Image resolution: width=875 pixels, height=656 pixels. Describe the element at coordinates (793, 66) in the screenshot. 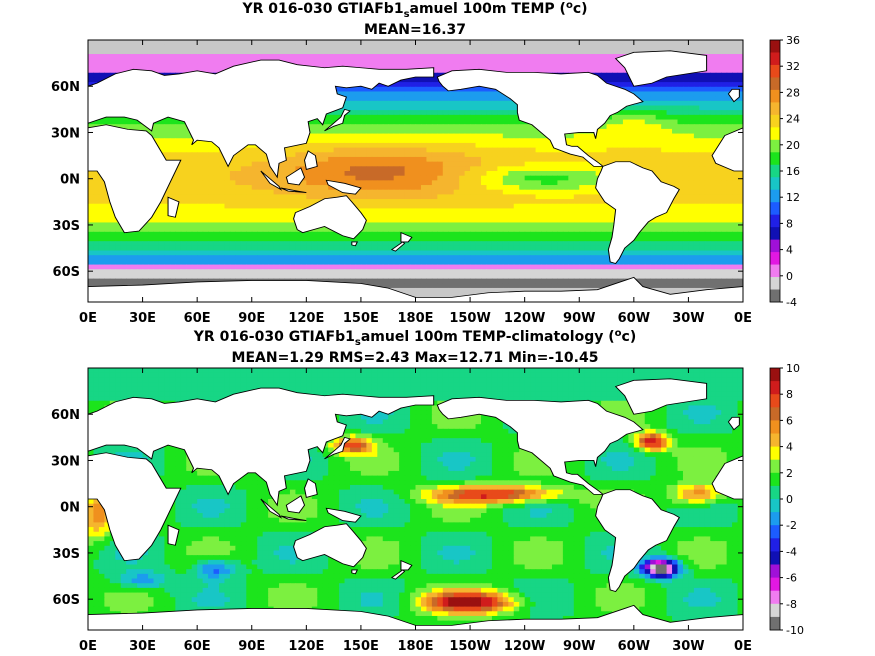

I see `colorbar-label: 32` at that location.